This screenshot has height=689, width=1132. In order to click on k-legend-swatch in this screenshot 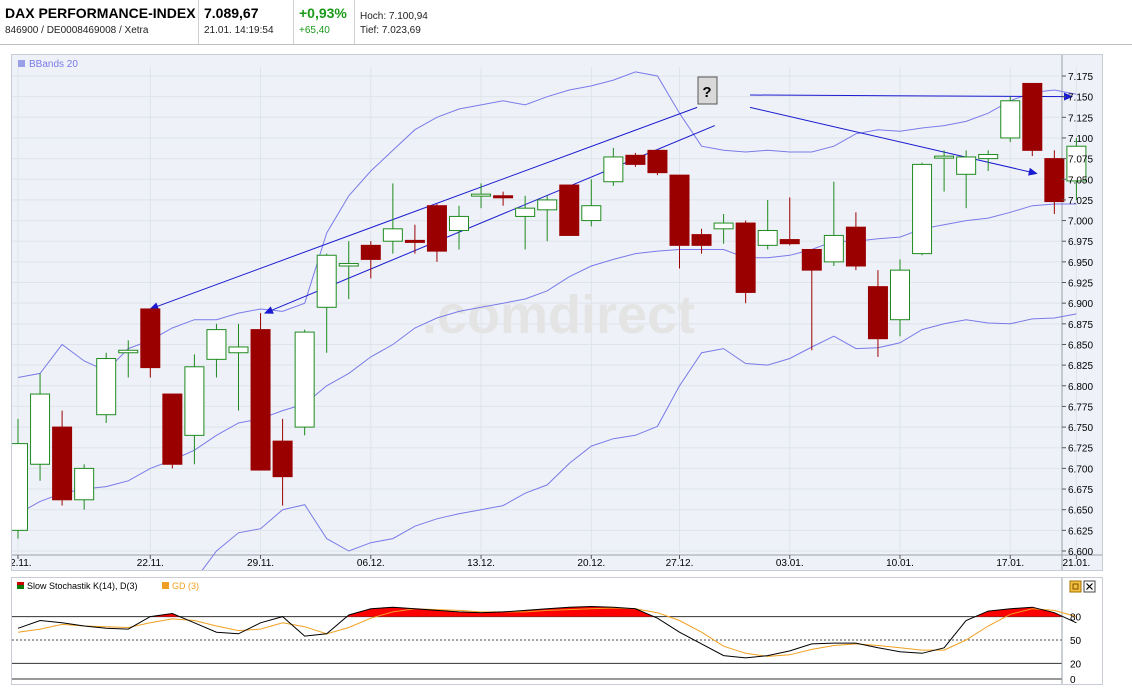, I will do `click(20, 585)`.